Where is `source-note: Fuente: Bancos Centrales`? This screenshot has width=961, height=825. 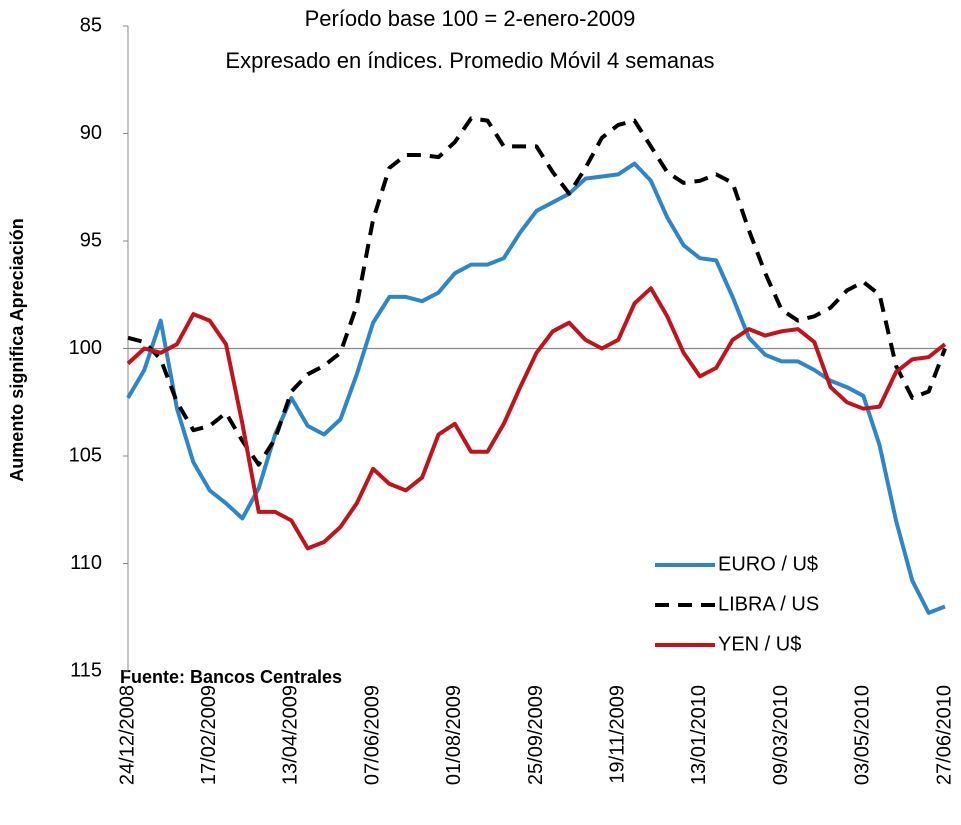
source-note: Fuente: Bancos Centrales is located at coordinates (231, 677).